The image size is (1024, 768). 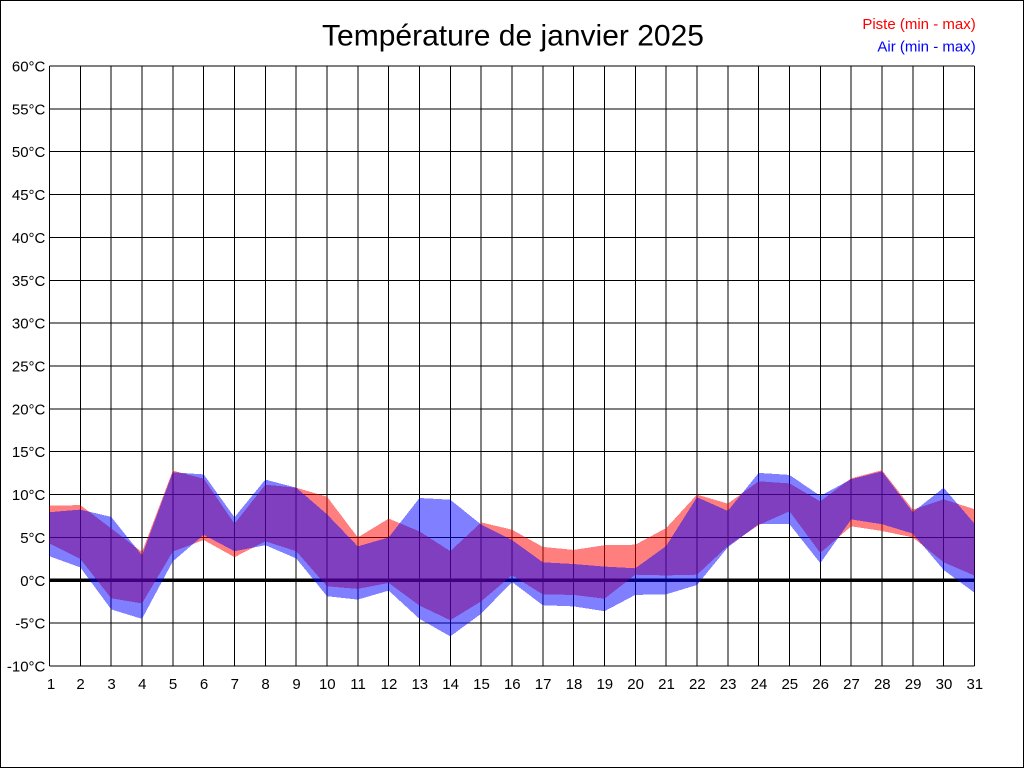 I want to click on svg-text: 23, so click(x=728, y=684).